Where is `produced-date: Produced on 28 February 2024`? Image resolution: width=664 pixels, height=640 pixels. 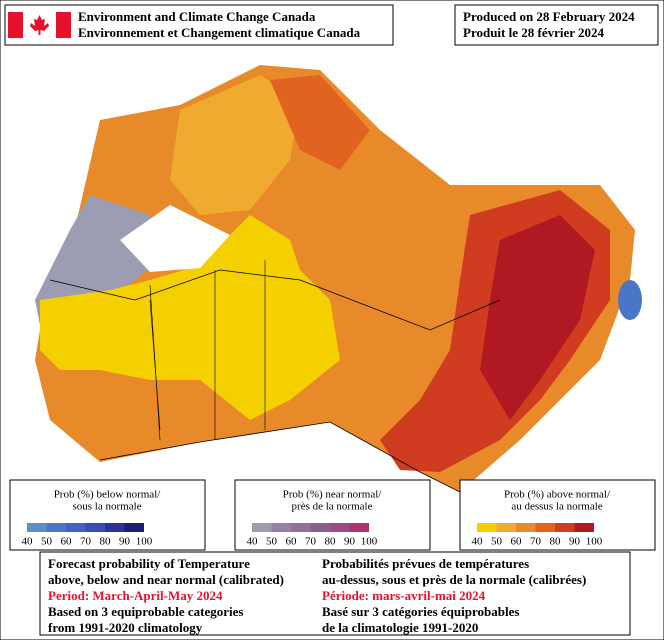 produced-date: Produced on 28 February 2024 is located at coordinates (549, 16).